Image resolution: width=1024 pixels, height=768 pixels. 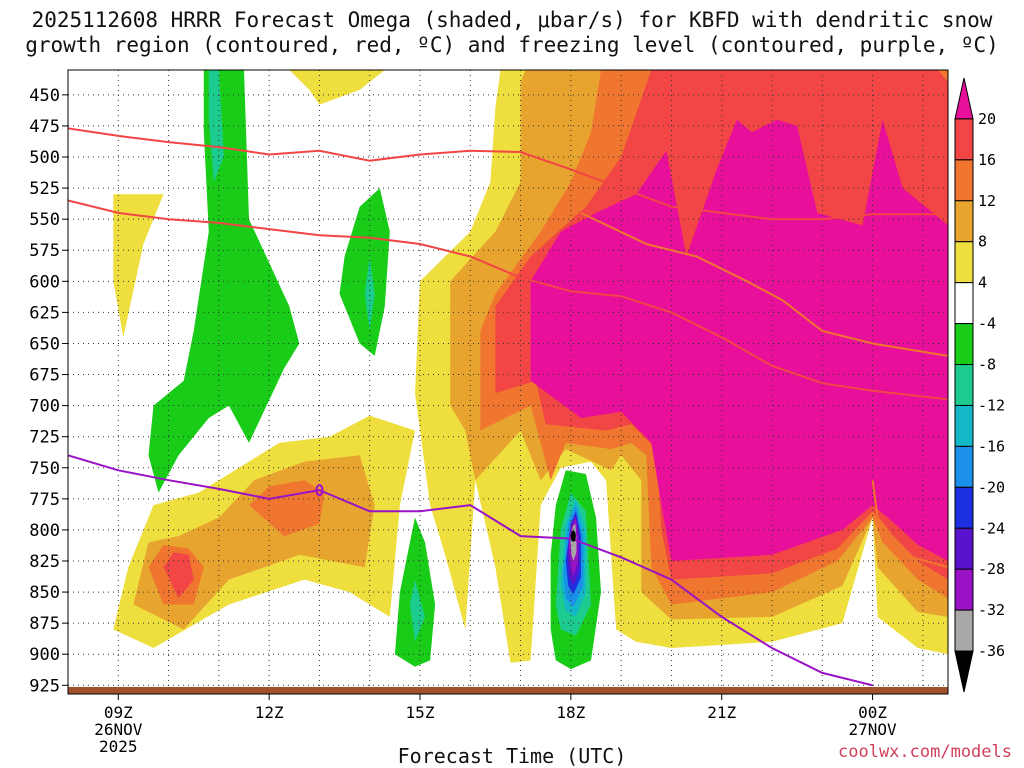 I want to click on y-tick-label-550: 550, so click(x=44, y=220).